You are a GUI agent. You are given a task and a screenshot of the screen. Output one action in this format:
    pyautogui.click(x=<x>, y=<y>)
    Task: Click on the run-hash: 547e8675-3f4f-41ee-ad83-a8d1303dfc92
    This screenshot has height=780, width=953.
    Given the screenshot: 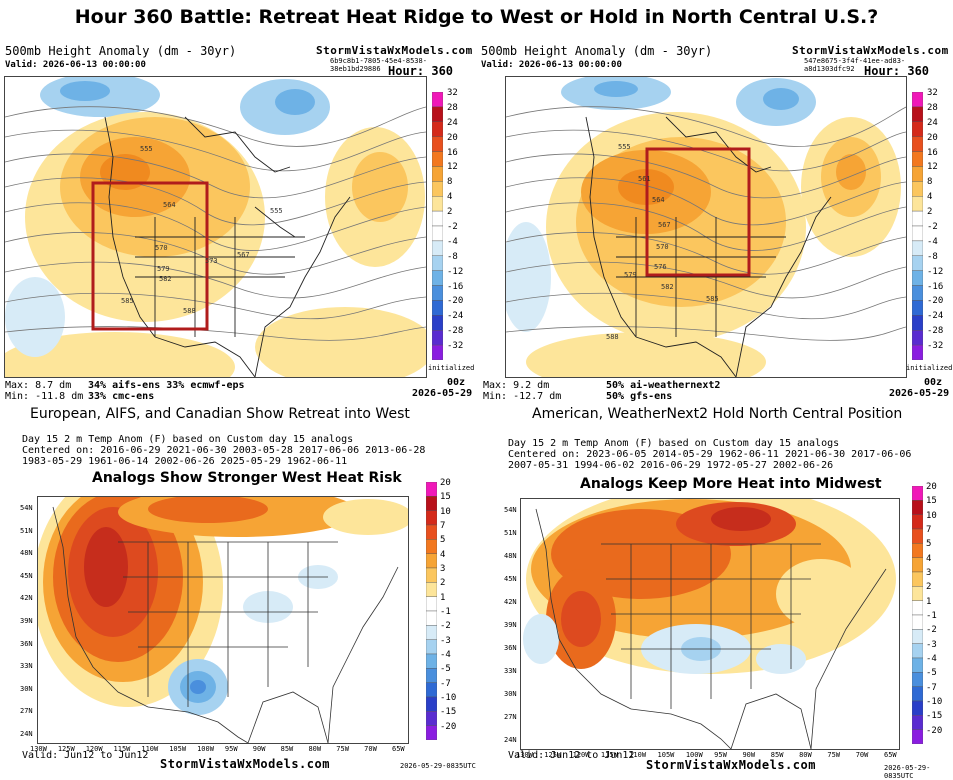 What is the action you would take?
    pyautogui.click(x=855, y=65)
    